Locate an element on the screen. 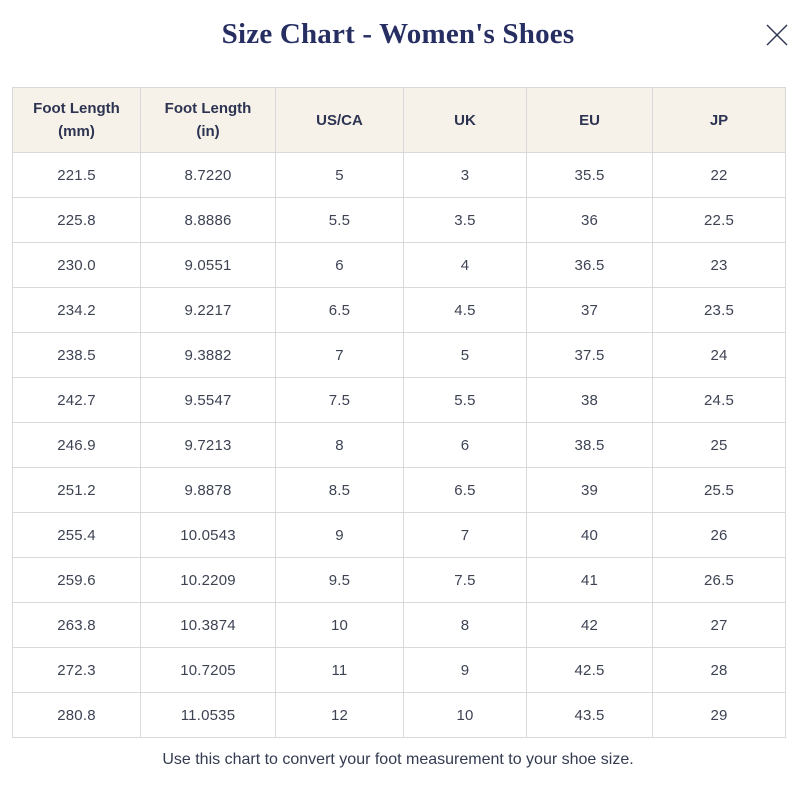 This screenshot has width=796, height=799. column-header: Foot Length (mm) is located at coordinates (76, 120).